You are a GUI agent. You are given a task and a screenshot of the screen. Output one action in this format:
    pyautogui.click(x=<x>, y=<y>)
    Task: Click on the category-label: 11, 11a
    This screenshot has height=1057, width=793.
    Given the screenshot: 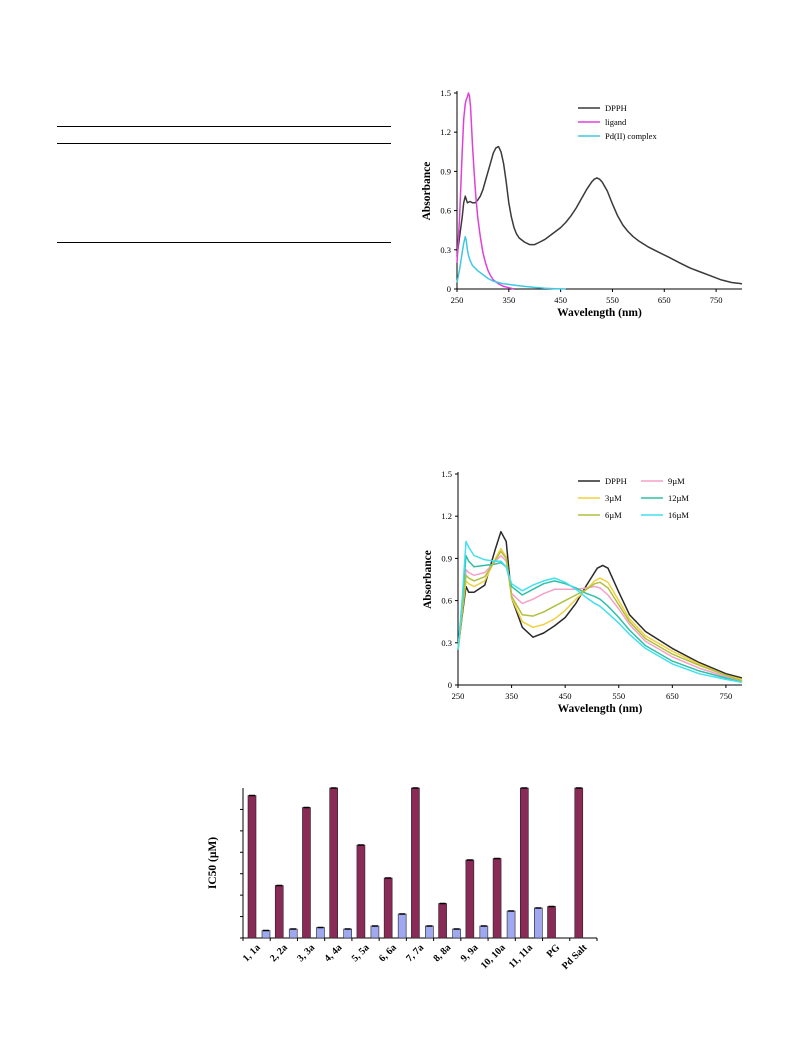 What is the action you would take?
    pyautogui.click(x=521, y=956)
    